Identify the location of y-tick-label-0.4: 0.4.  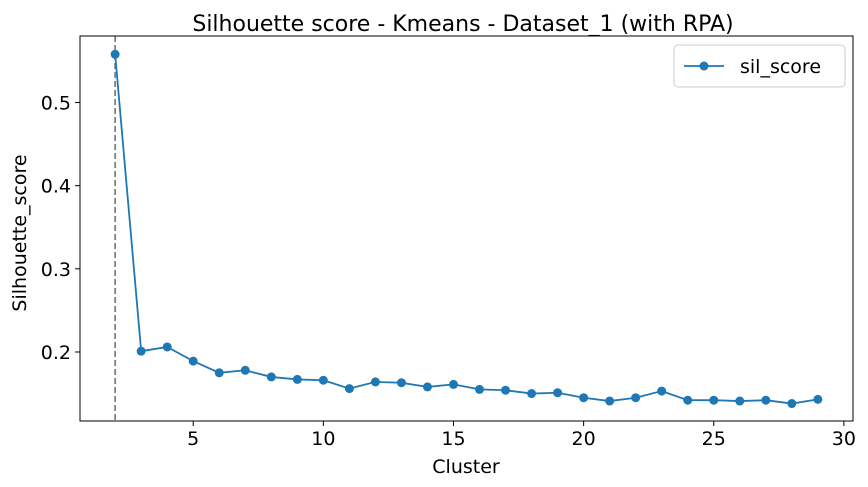
(56, 187).